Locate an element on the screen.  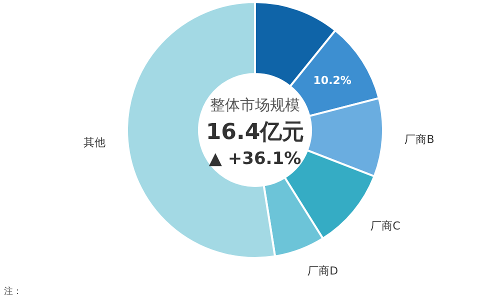
text: 16.4亿元 is located at coordinates (255, 132).